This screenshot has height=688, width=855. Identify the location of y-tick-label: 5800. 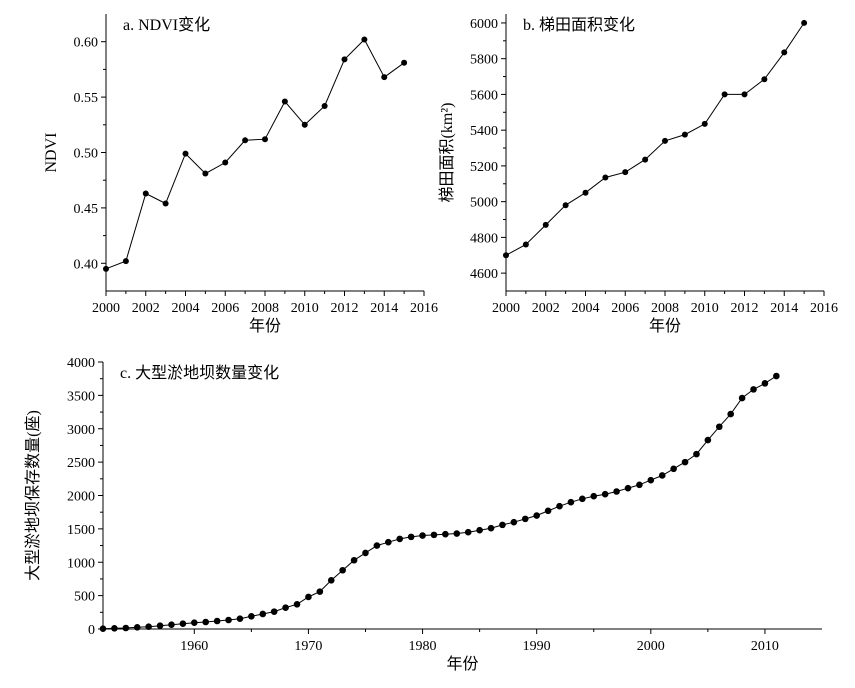
(484, 60).